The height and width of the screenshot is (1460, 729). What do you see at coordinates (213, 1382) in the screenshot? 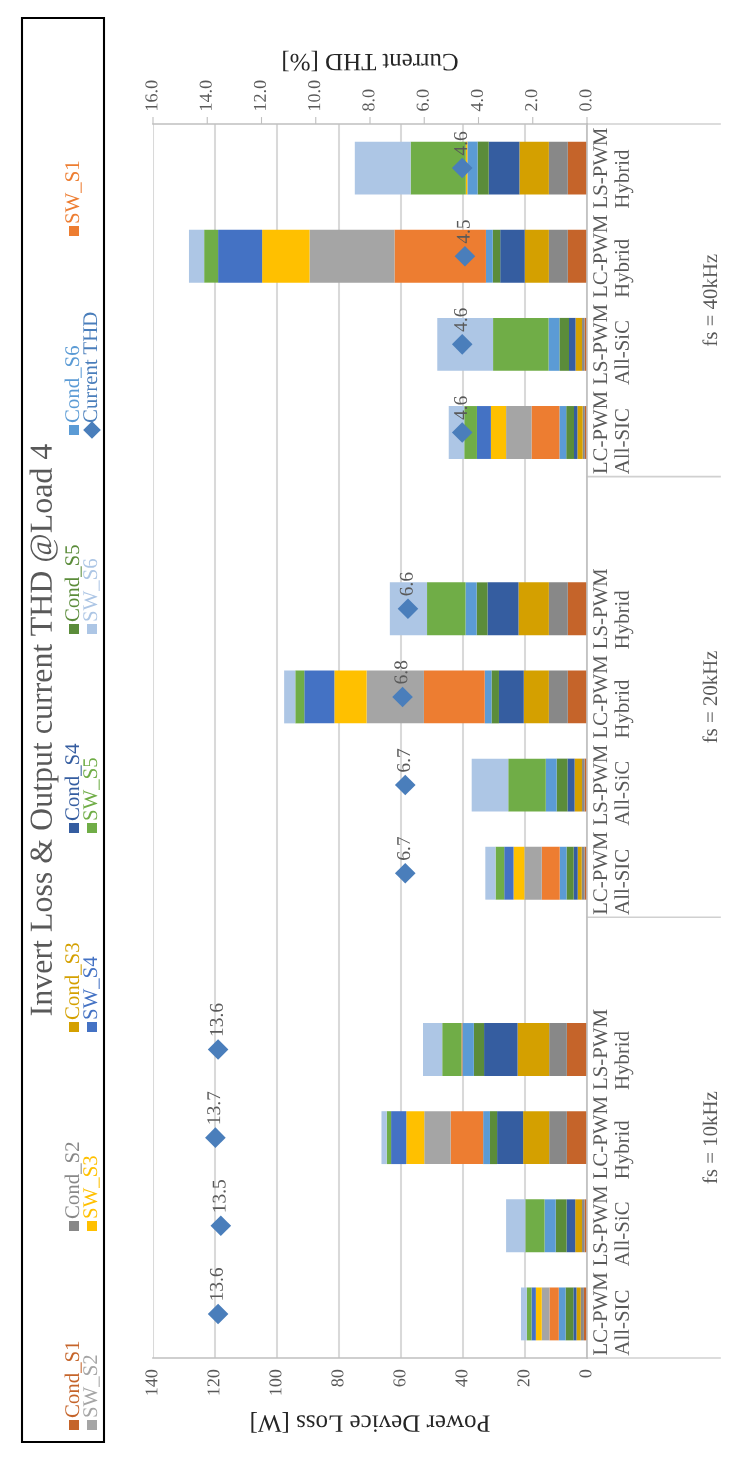
I see `x-tick-label: 120` at bounding box center [213, 1382].